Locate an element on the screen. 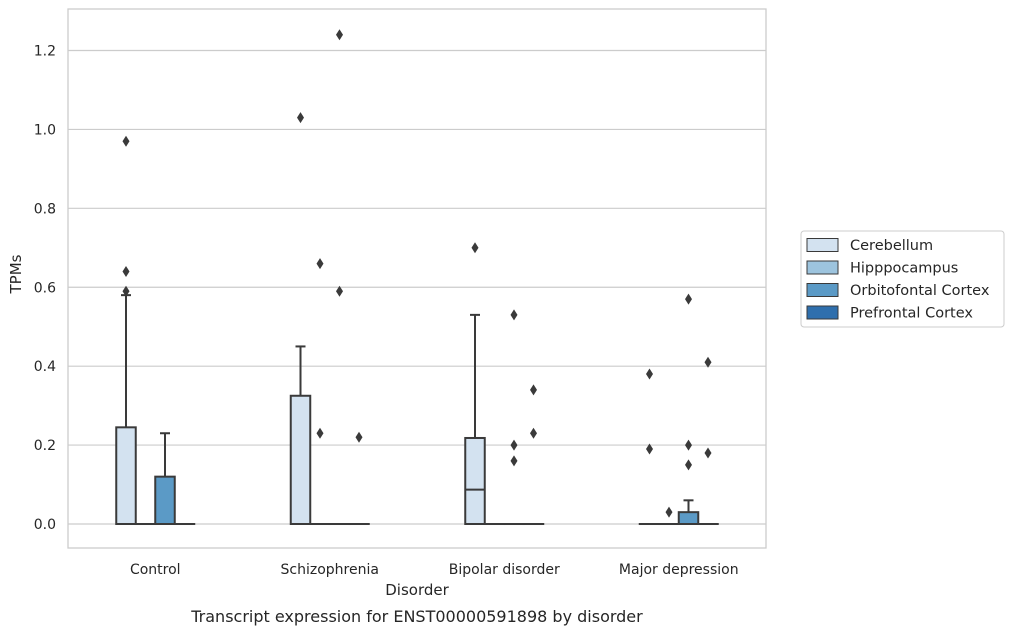 The width and height of the screenshot is (1014, 634). y-tick-label: 0.6 is located at coordinates (45, 288).